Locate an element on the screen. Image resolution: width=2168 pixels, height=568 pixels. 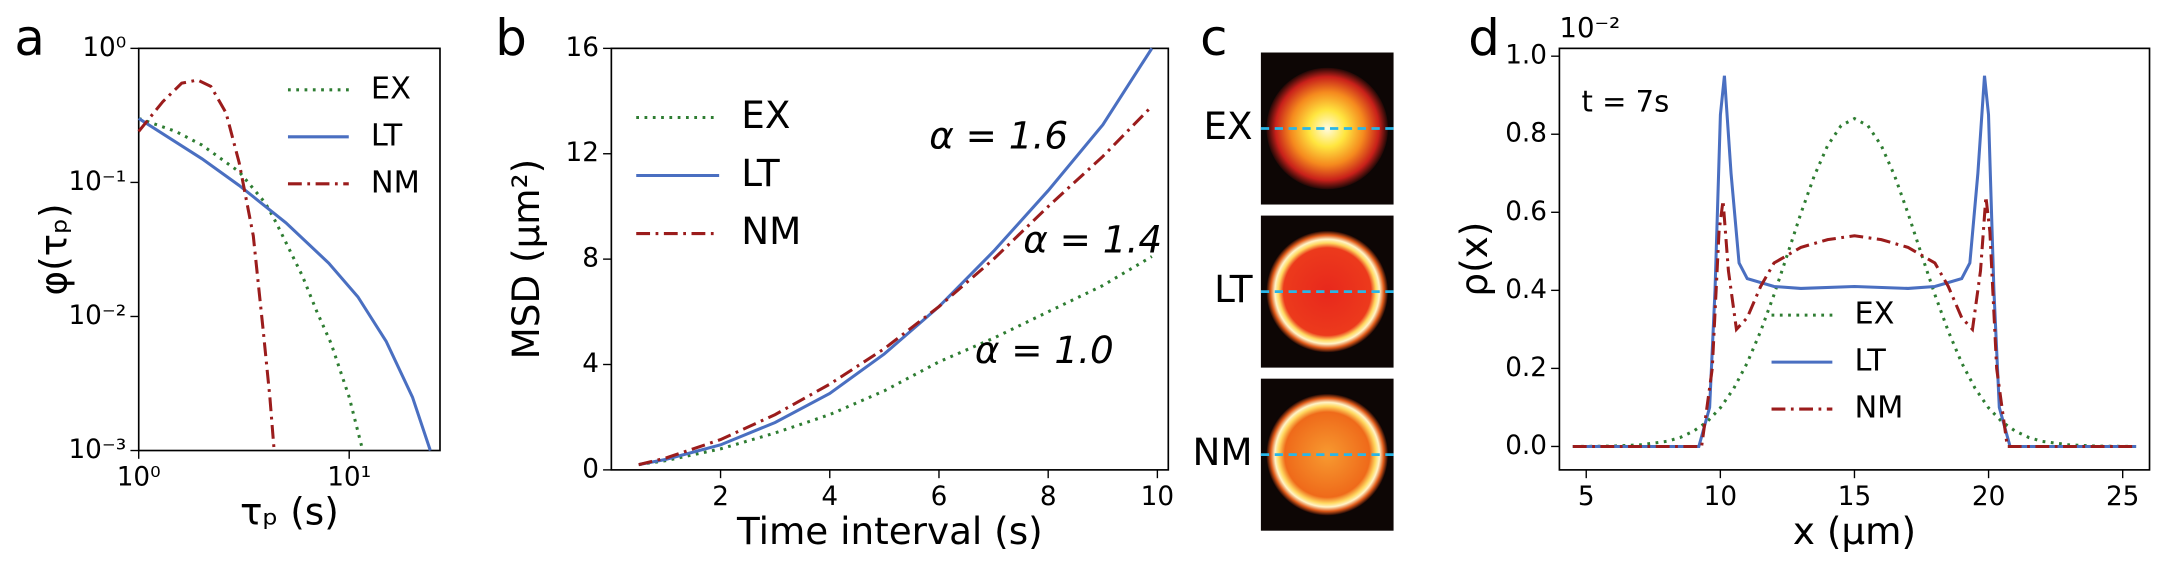
x-axis-label: Time interval (s) is located at coordinates (889, 531).